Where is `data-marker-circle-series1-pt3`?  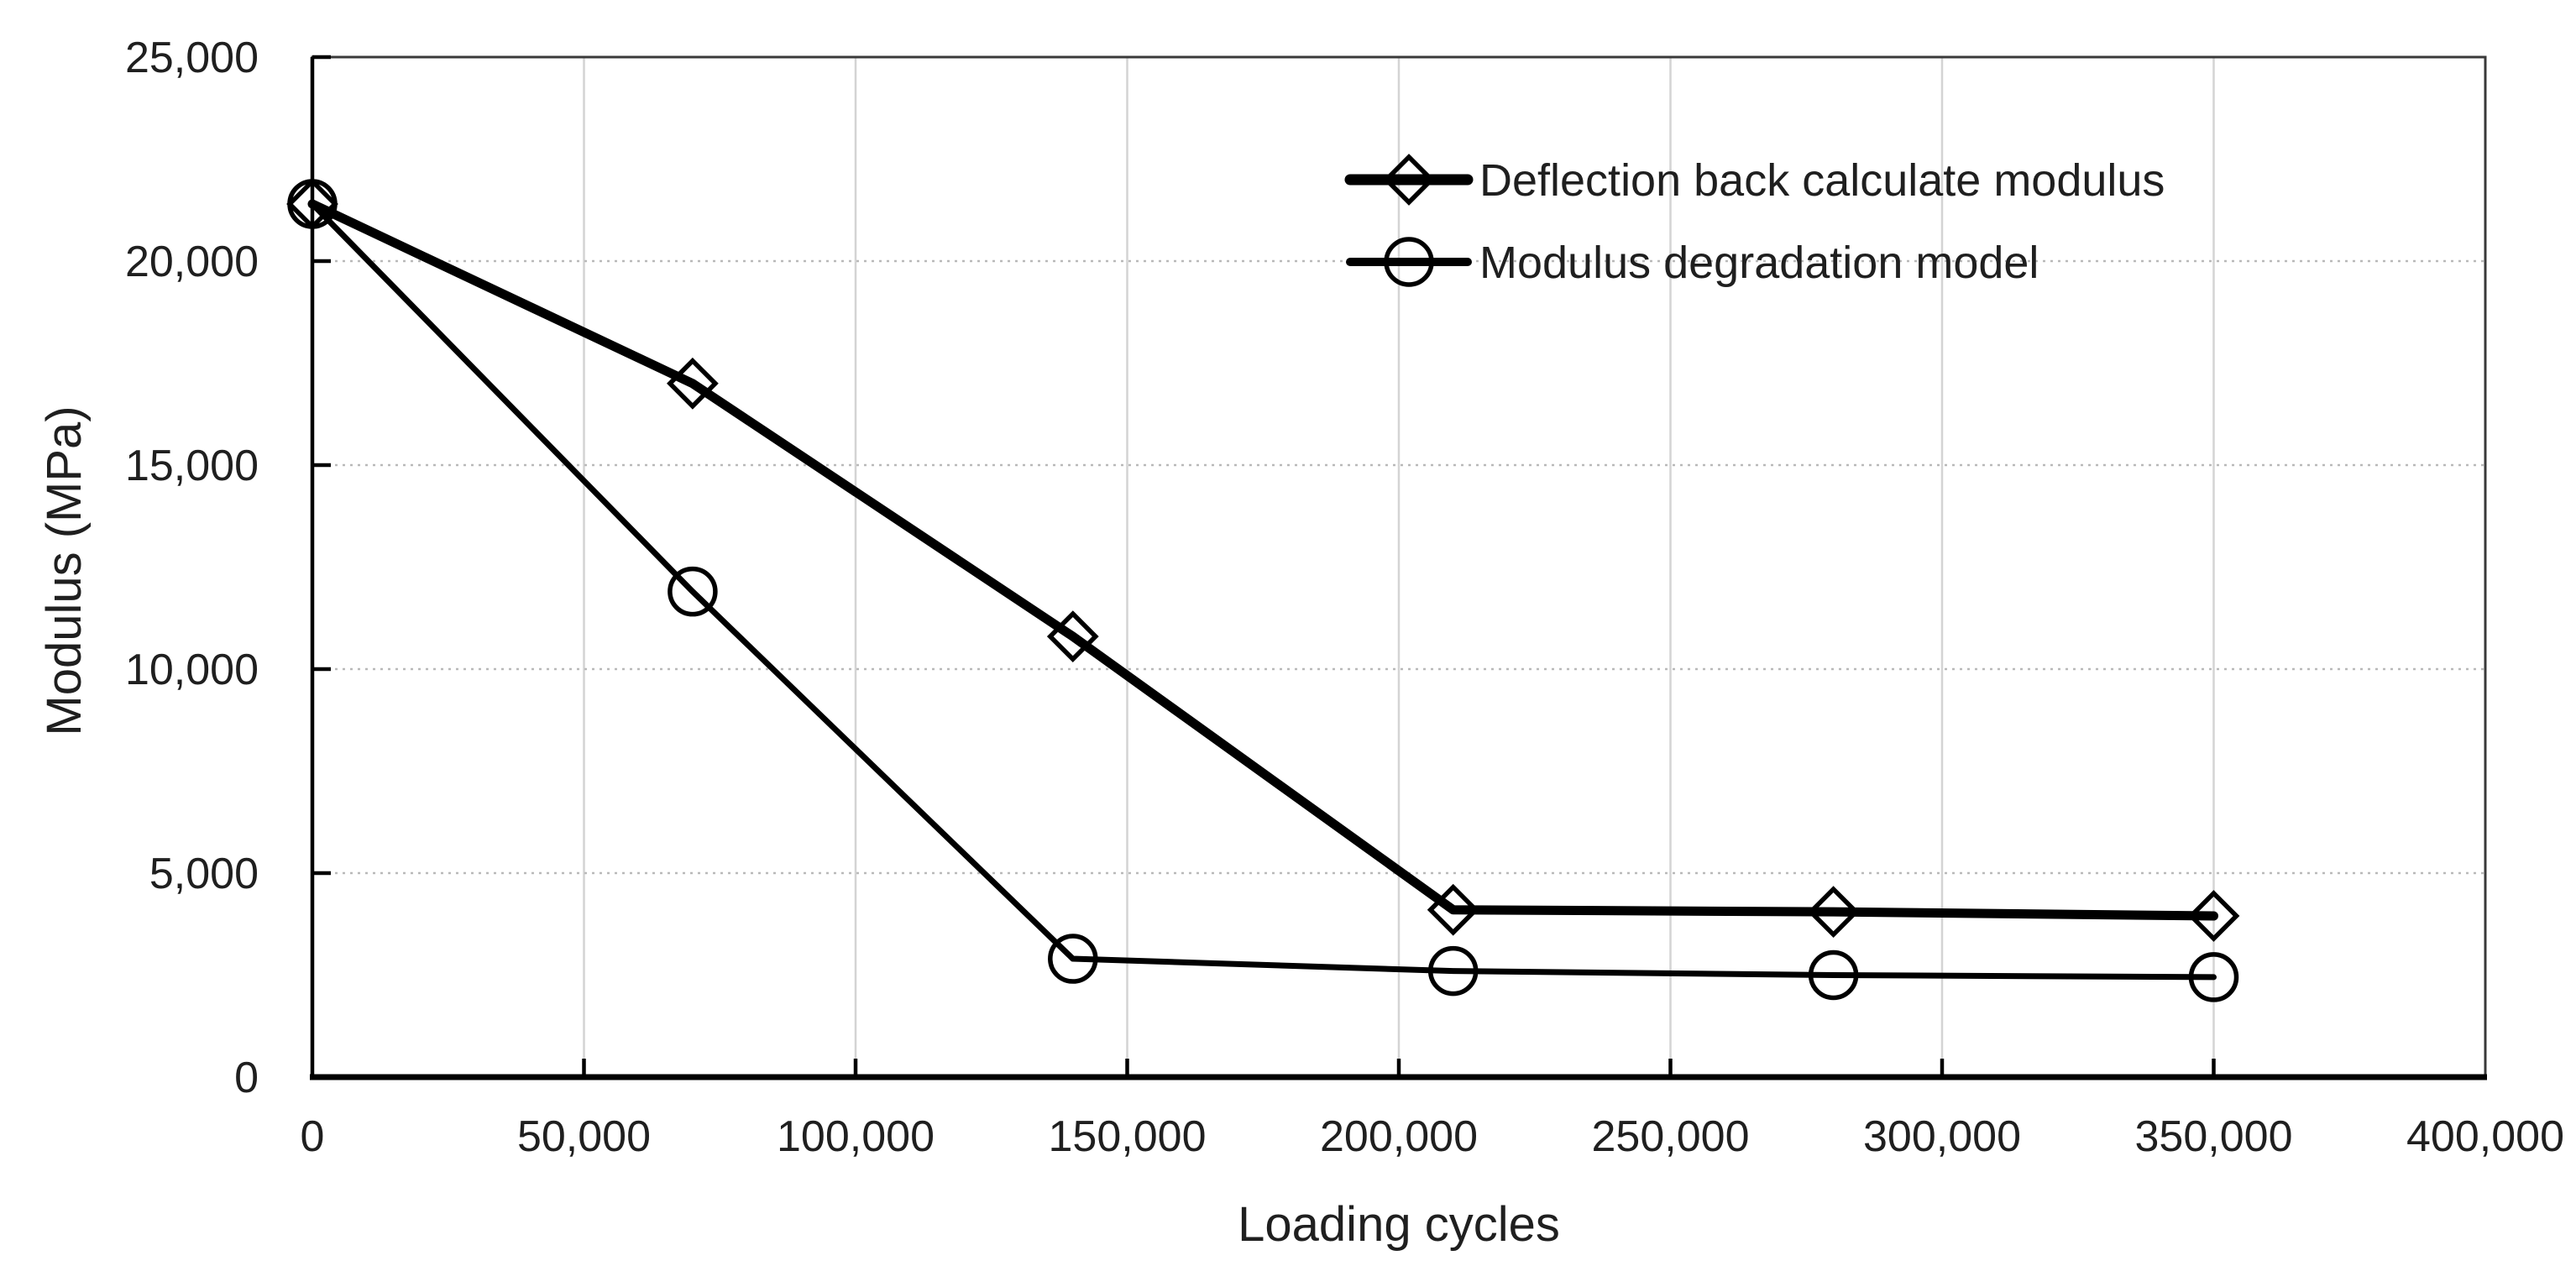 data-marker-circle-series1-pt3 is located at coordinates (1453, 971).